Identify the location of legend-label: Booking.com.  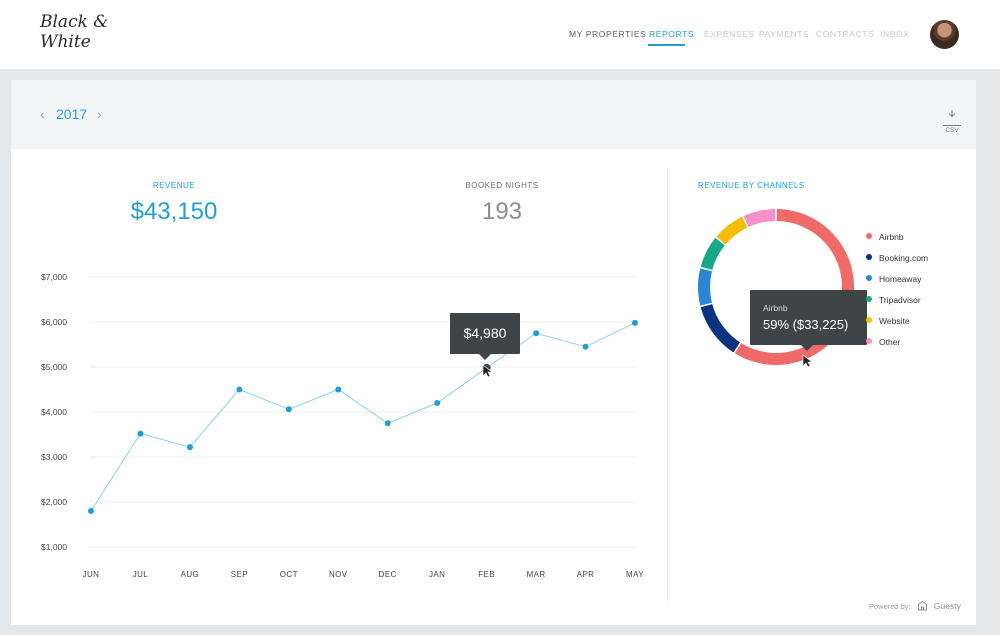
(904, 258).